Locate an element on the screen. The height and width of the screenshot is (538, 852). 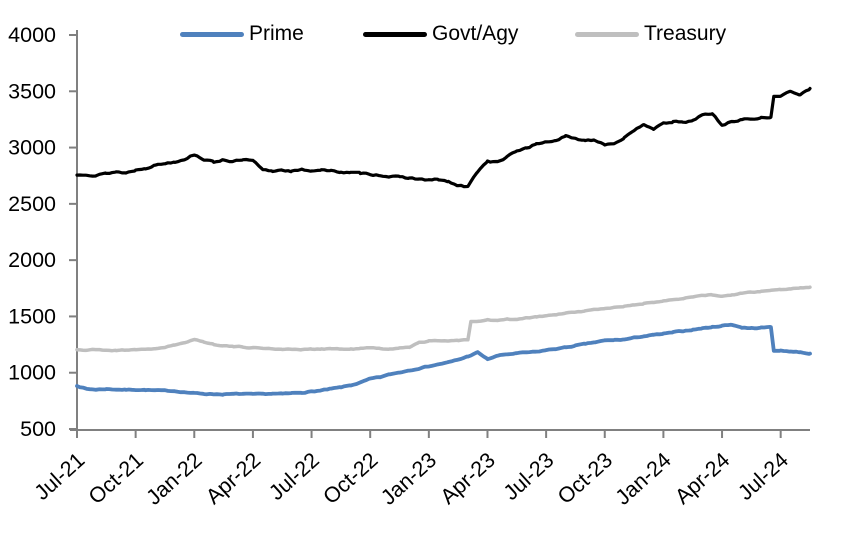
y-tick-label: 3500 is located at coordinates (32, 91).